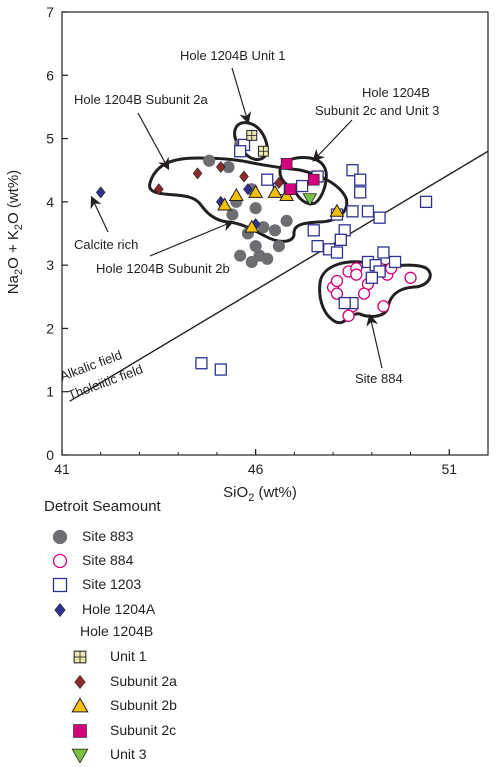  What do you see at coordinates (50, 265) in the screenshot?
I see `y-tick-label: 3` at bounding box center [50, 265].